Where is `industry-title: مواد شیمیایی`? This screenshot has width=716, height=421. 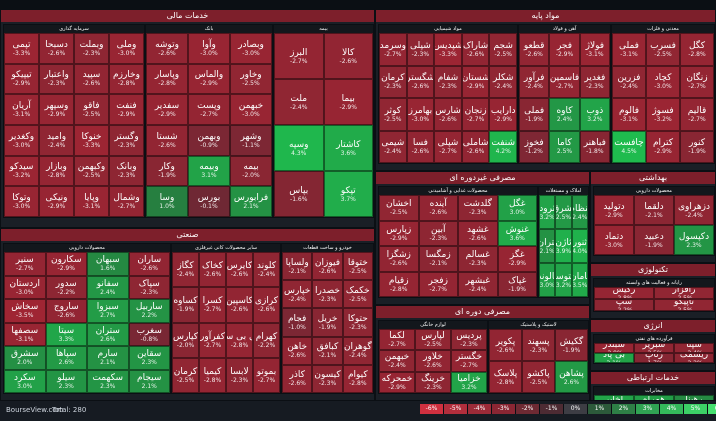
industry-title: مواد شیمیایی is located at coordinates (448, 29).